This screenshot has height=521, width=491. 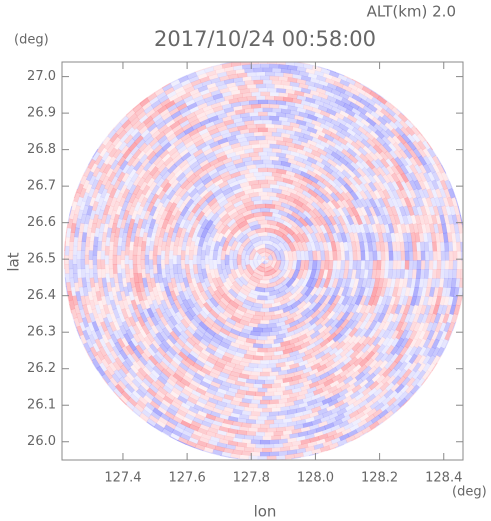 I want to click on x-label: lon, so click(x=265, y=512).